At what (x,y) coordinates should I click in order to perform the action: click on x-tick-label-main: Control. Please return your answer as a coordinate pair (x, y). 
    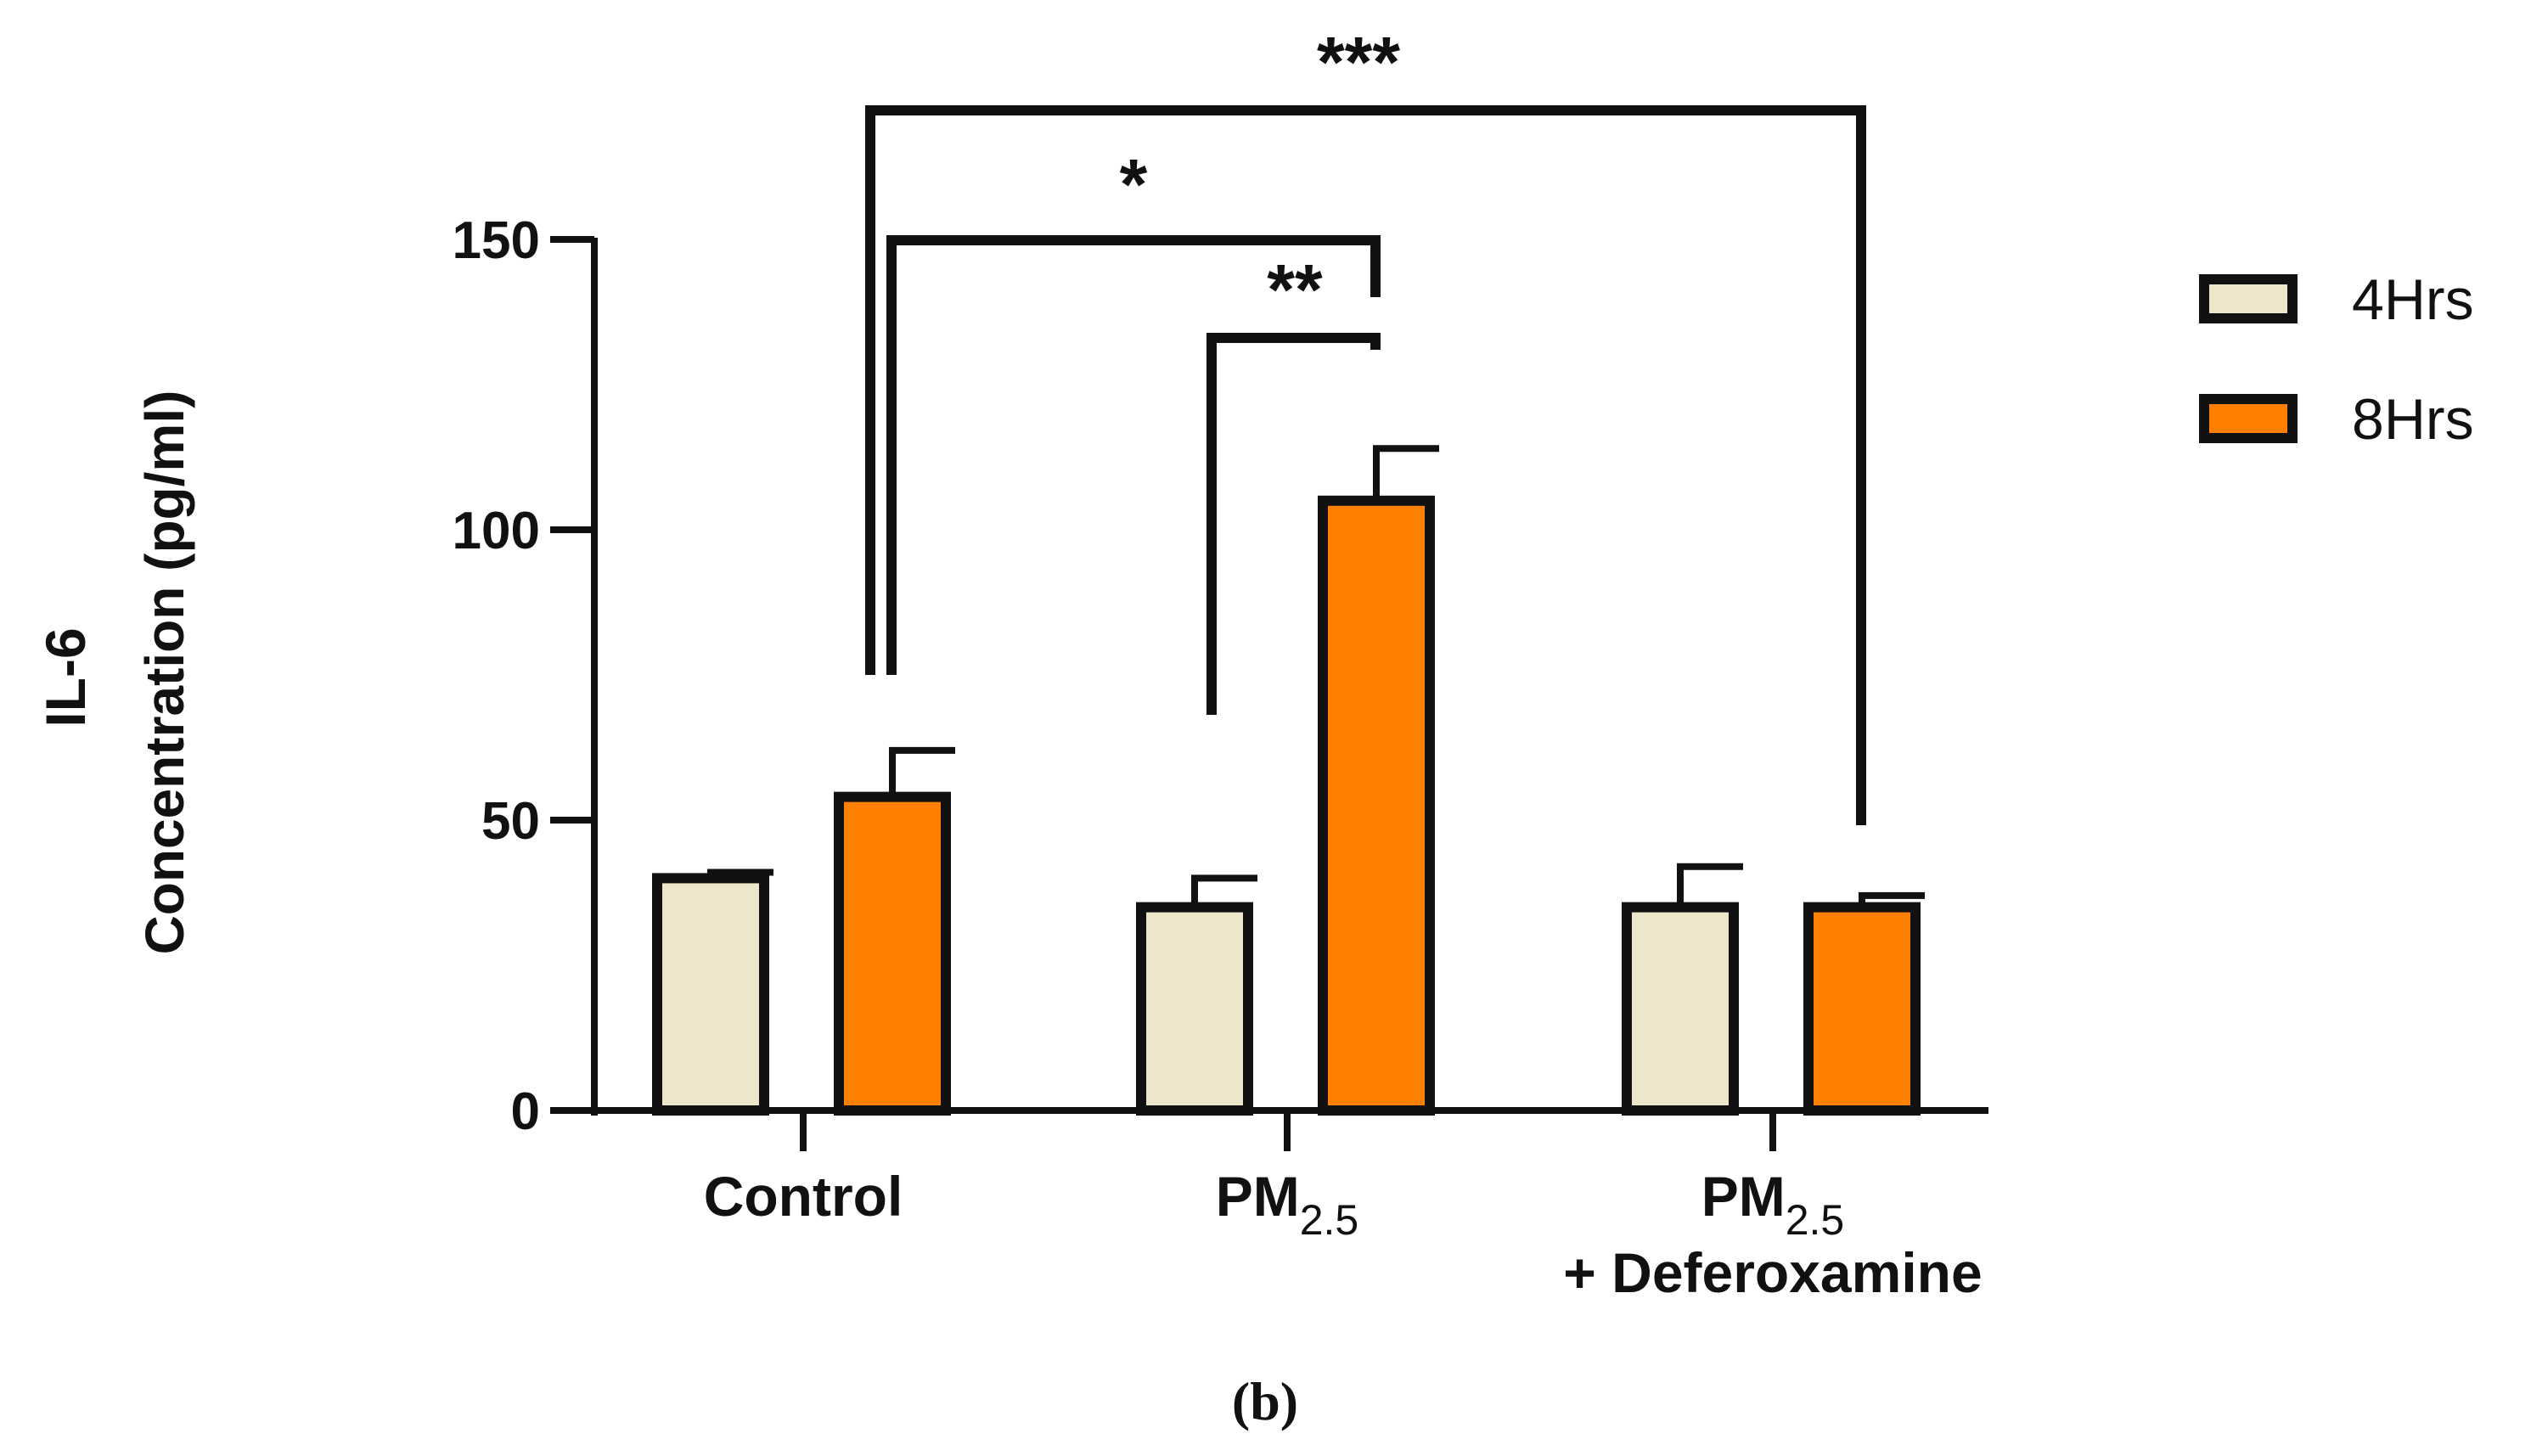
    Looking at the image, I should click on (803, 1196).